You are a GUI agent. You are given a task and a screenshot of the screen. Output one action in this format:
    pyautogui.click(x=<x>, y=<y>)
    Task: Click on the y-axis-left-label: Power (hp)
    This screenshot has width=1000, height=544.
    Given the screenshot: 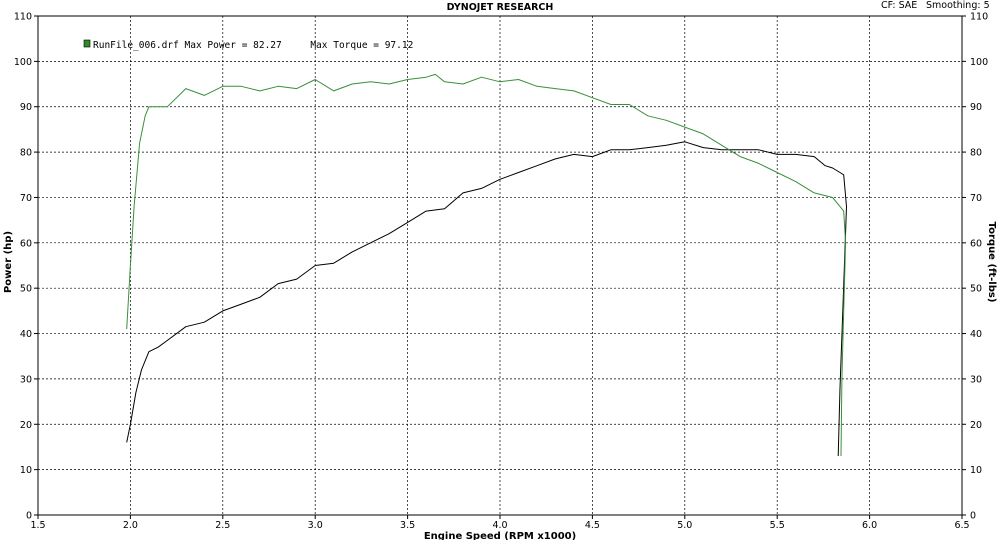 What is the action you would take?
    pyautogui.click(x=8, y=262)
    